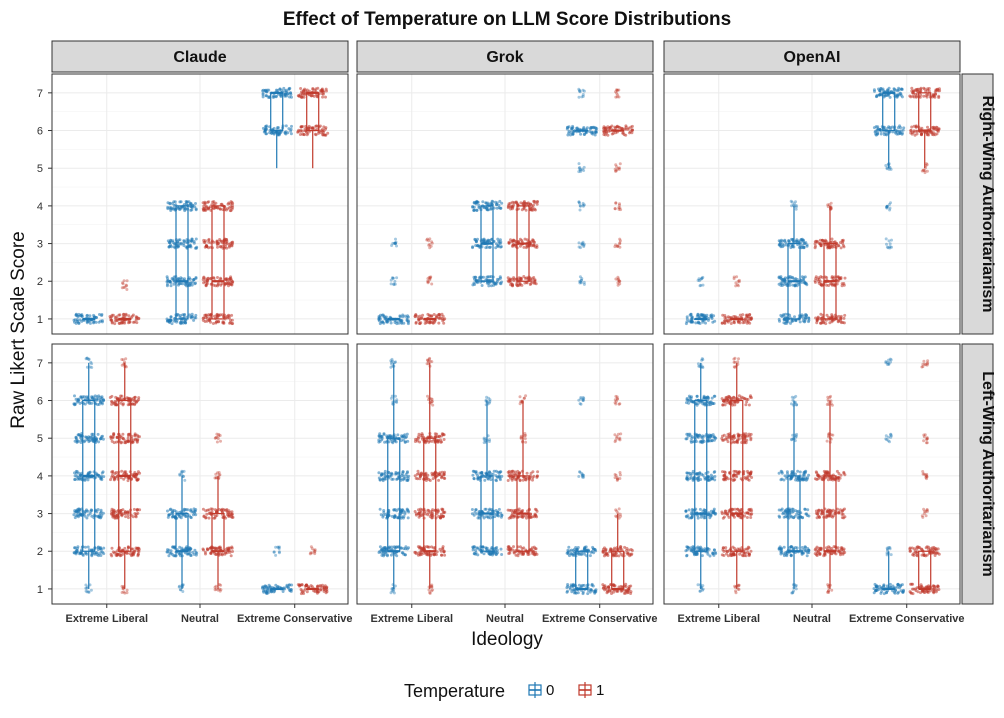  I want to click on box-neutral-t1, so click(523, 476).